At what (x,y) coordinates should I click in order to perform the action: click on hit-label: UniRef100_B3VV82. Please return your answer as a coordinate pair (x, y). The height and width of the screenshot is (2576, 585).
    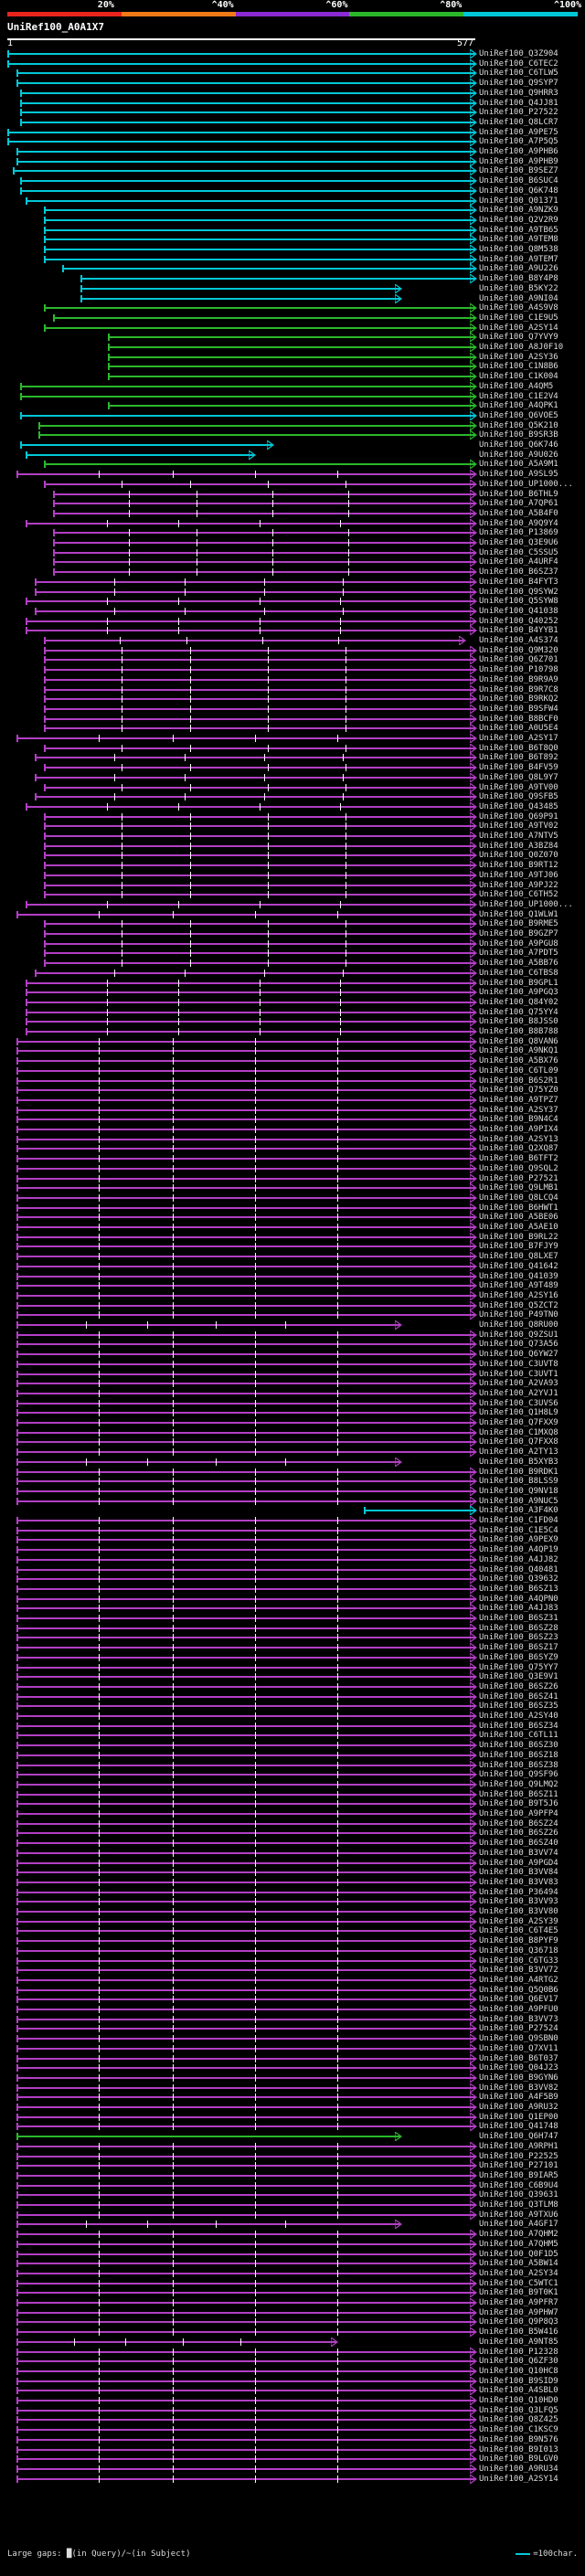
    Looking at the image, I should click on (518, 2088).